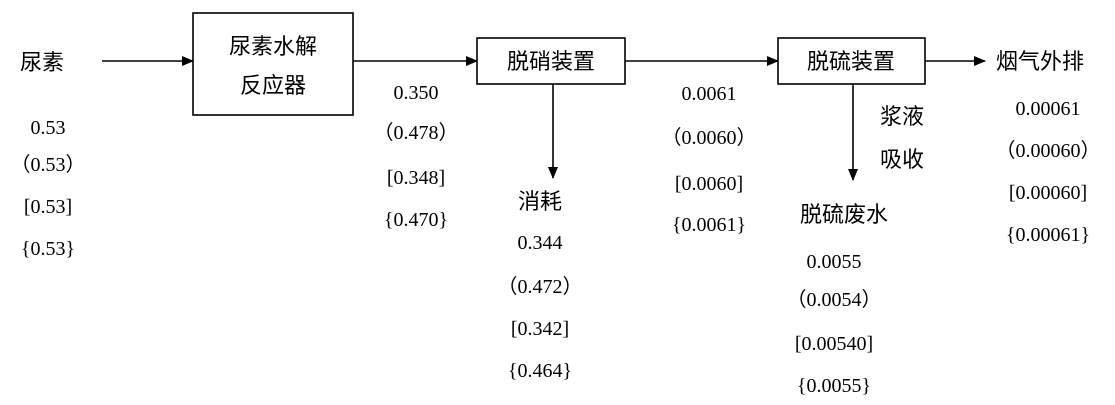  Describe the element at coordinates (1048, 235) in the screenshot. I see `flue-gas-value-4: {0.00061}` at that location.